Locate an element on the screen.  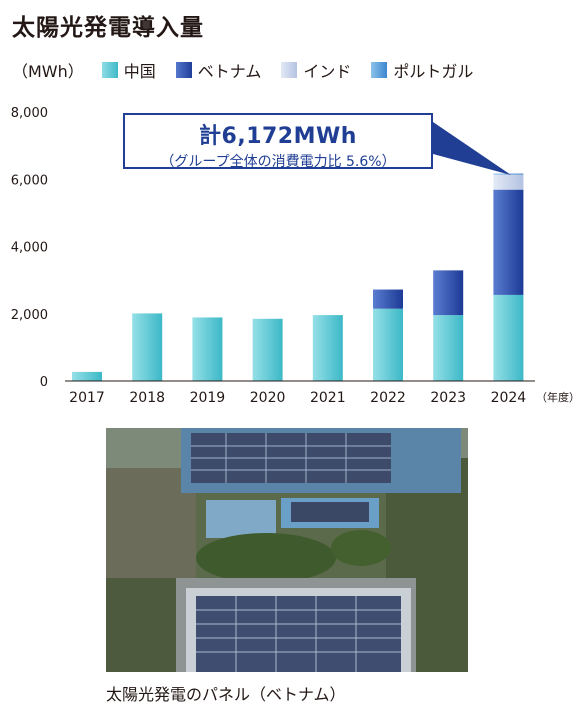
legend-item-india: インド is located at coordinates (316, 70).